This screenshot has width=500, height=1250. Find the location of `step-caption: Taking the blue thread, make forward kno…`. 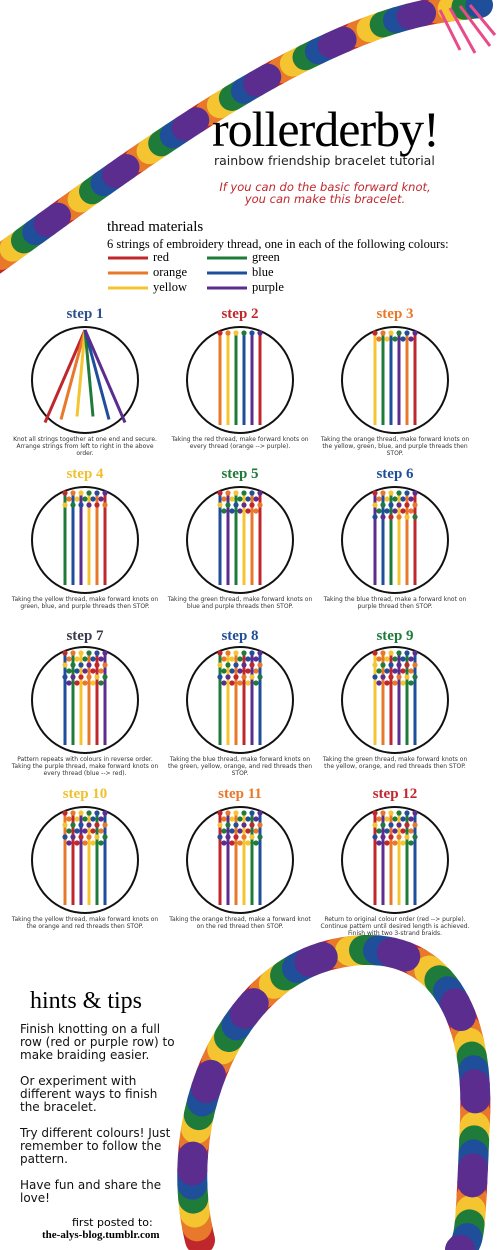

step-caption: Taking the blue thread, make forward kno… is located at coordinates (240, 766).